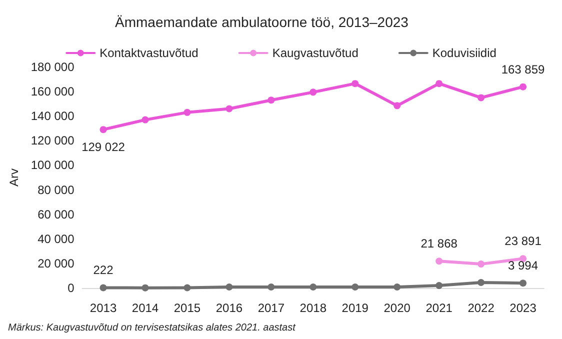 The image size is (562, 339). I want to click on y-axis-title: Arv, so click(14, 177).